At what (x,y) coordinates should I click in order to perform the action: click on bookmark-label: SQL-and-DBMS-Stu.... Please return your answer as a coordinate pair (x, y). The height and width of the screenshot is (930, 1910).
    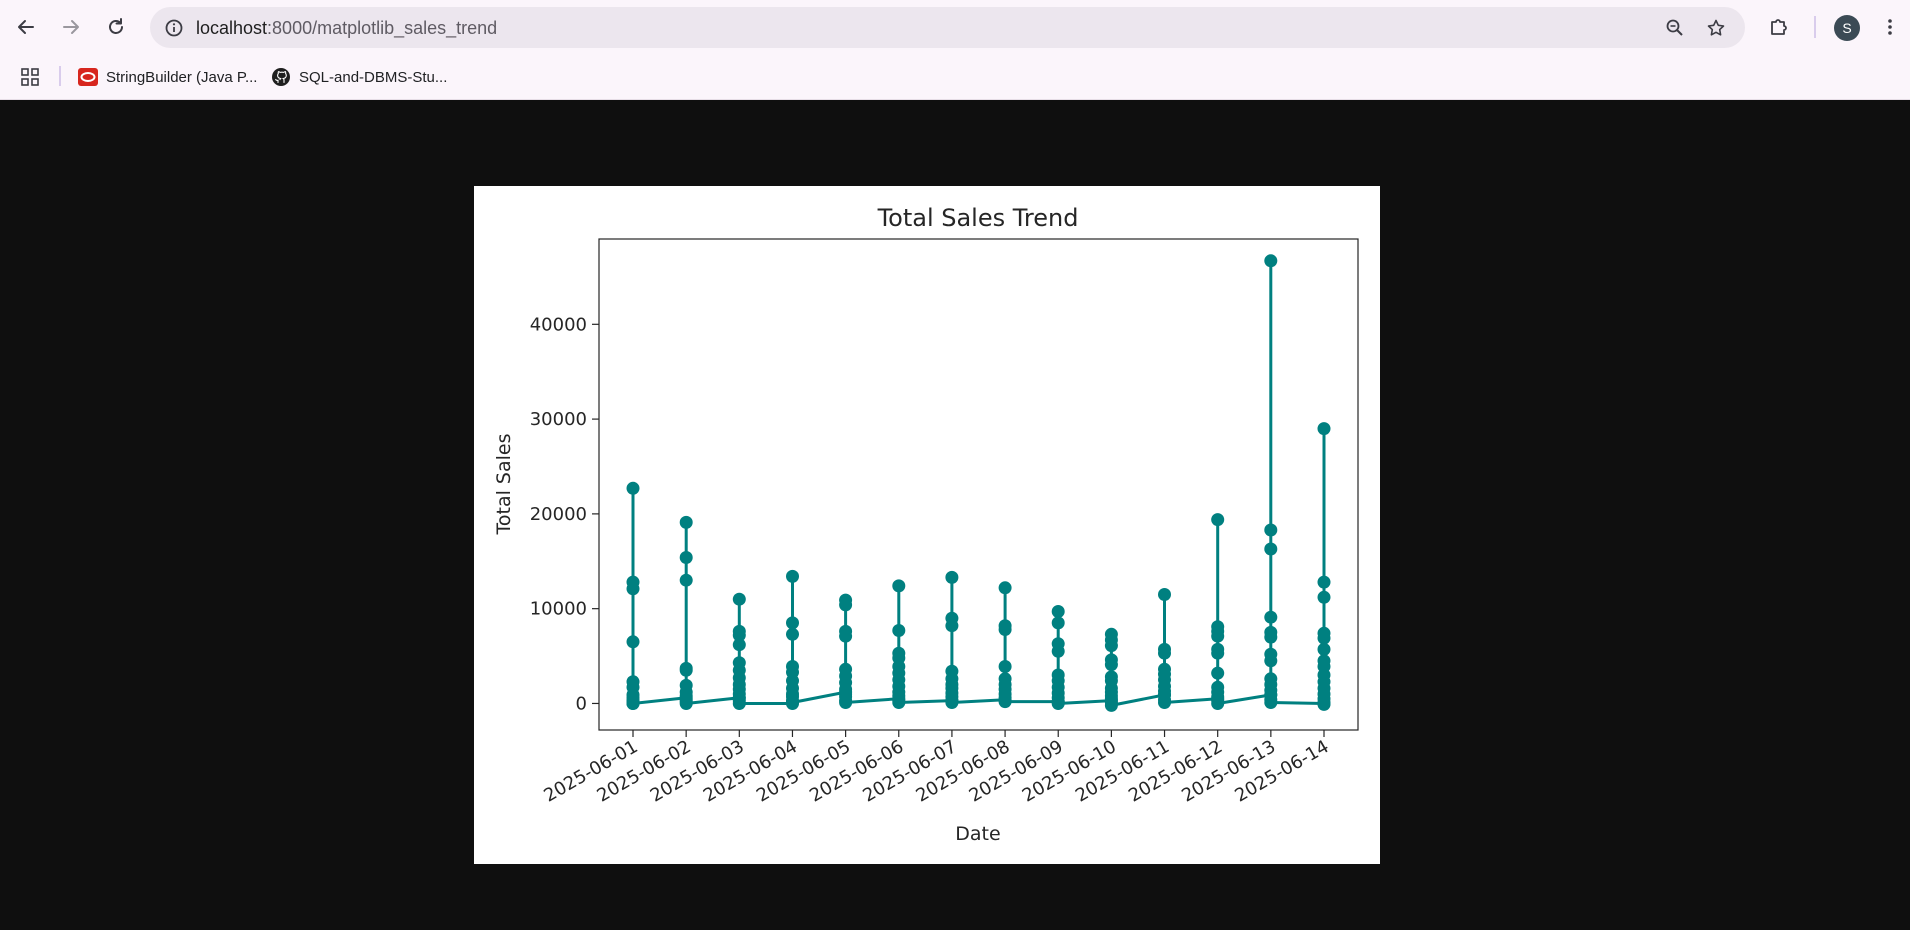
    Looking at the image, I should click on (373, 77).